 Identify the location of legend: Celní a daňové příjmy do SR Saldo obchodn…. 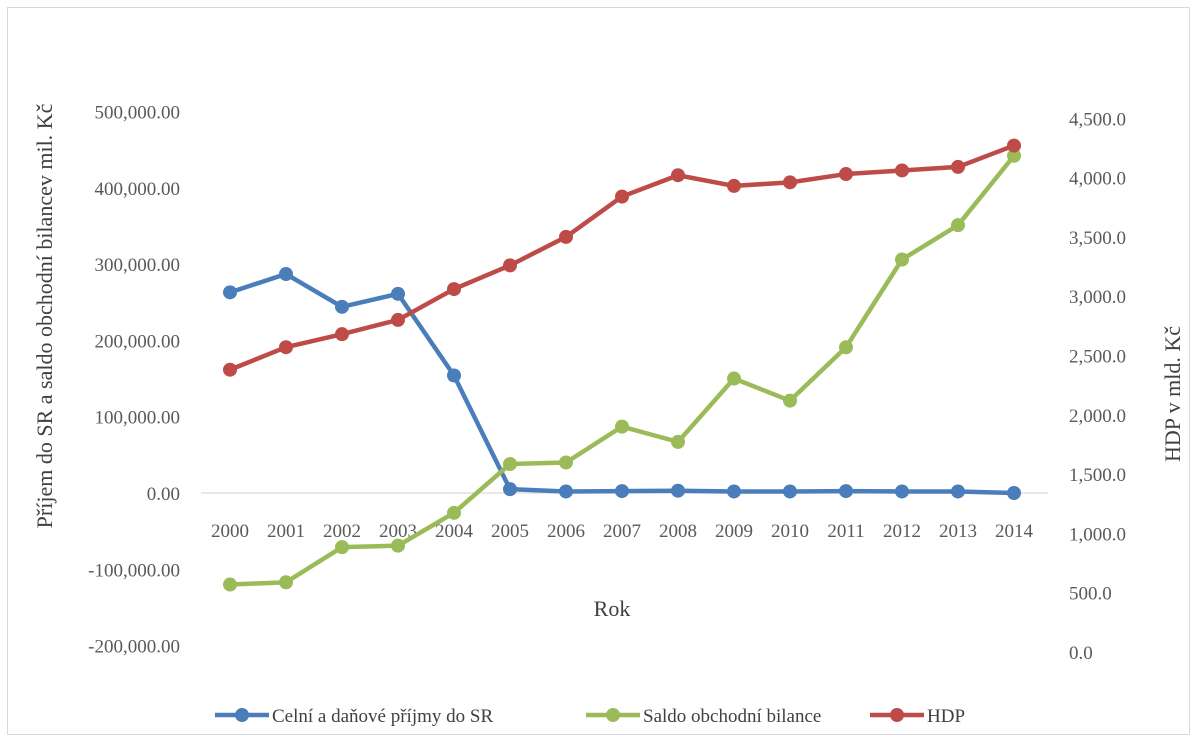
(590, 716).